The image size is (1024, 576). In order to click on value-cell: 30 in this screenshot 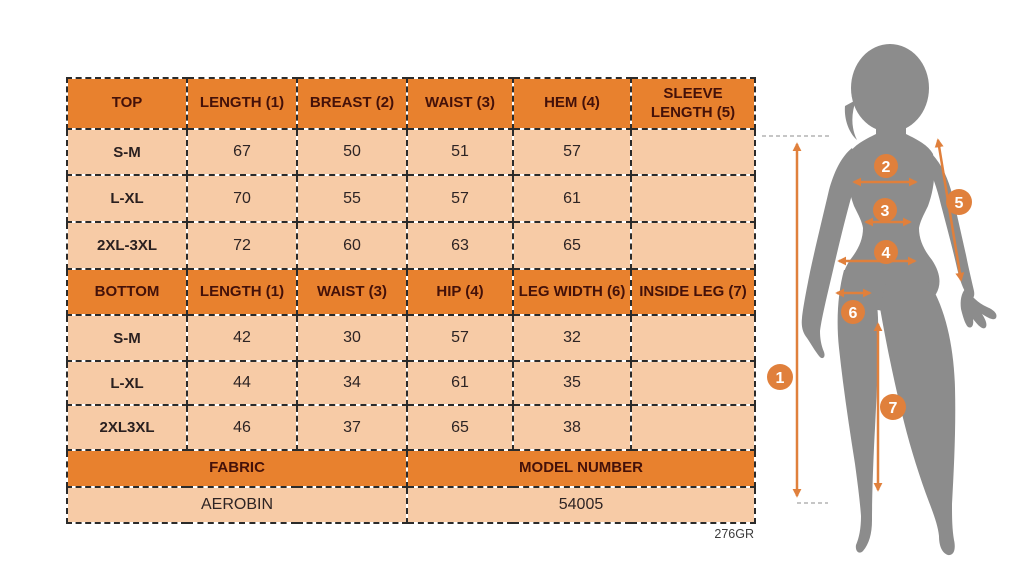, I will do `click(352, 338)`.